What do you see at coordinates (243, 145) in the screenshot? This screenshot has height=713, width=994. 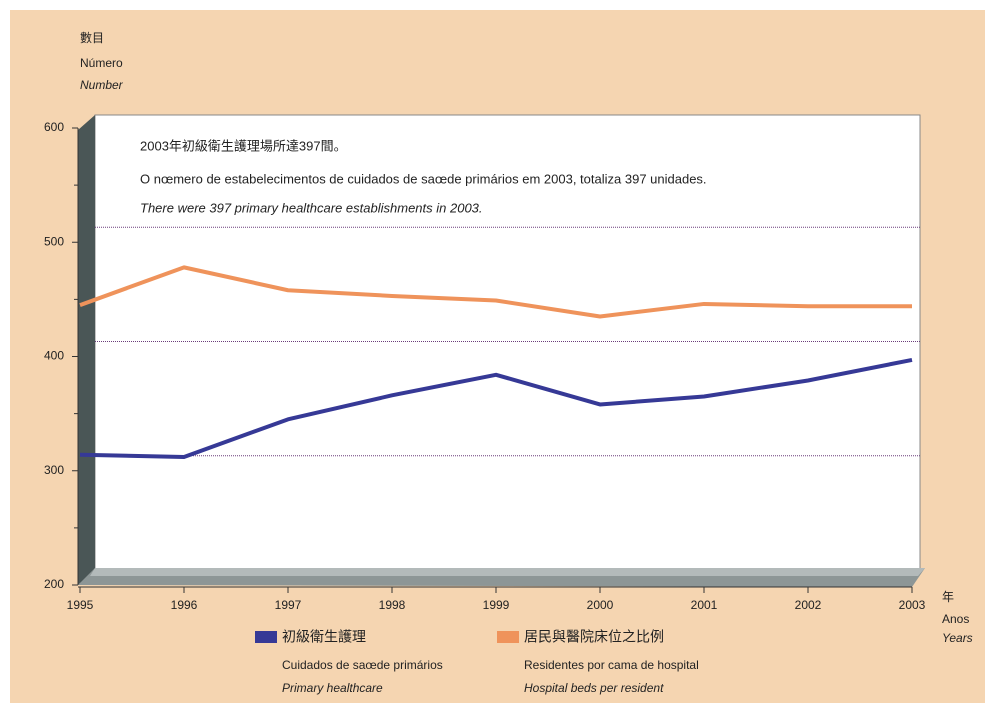 I see `annotation: 2003年初級衛生護理場所達397間。` at bounding box center [243, 145].